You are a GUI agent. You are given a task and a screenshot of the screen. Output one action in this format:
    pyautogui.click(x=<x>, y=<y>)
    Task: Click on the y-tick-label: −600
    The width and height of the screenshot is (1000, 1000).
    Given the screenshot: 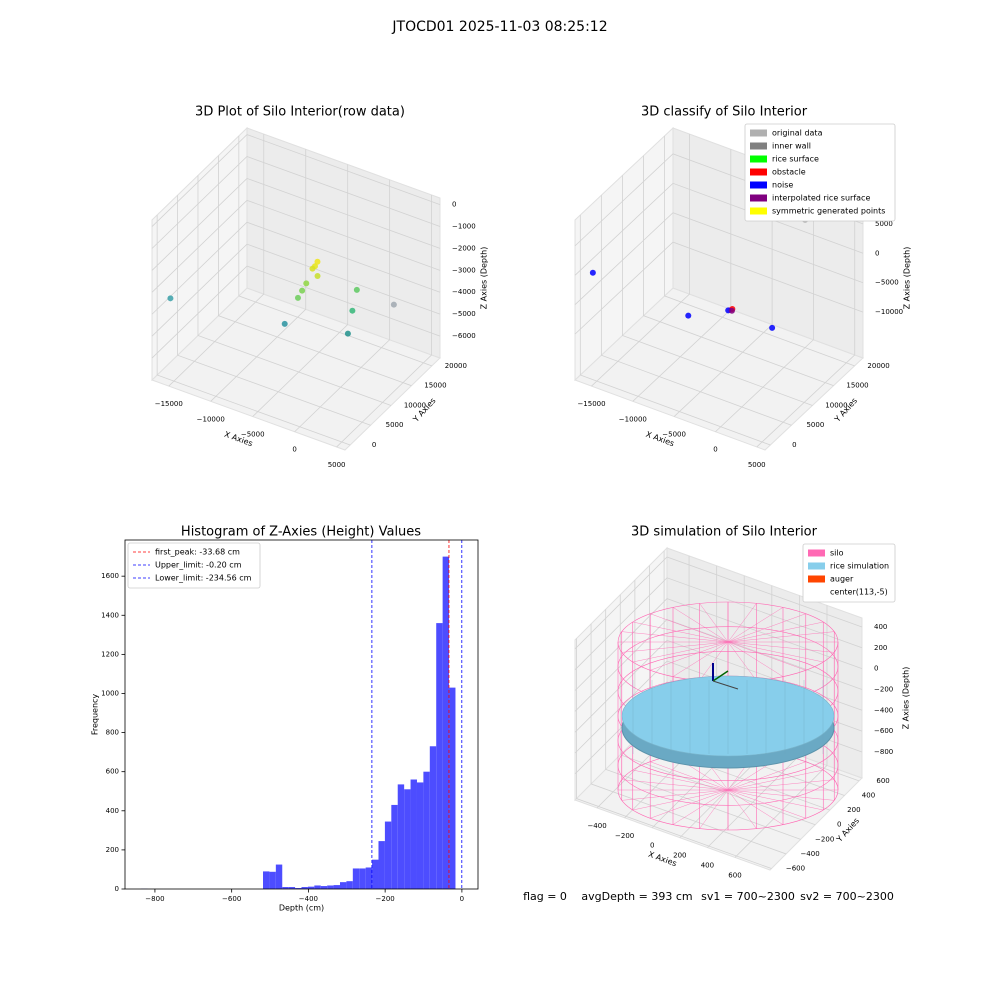 What is the action you would take?
    pyautogui.click(x=795, y=869)
    